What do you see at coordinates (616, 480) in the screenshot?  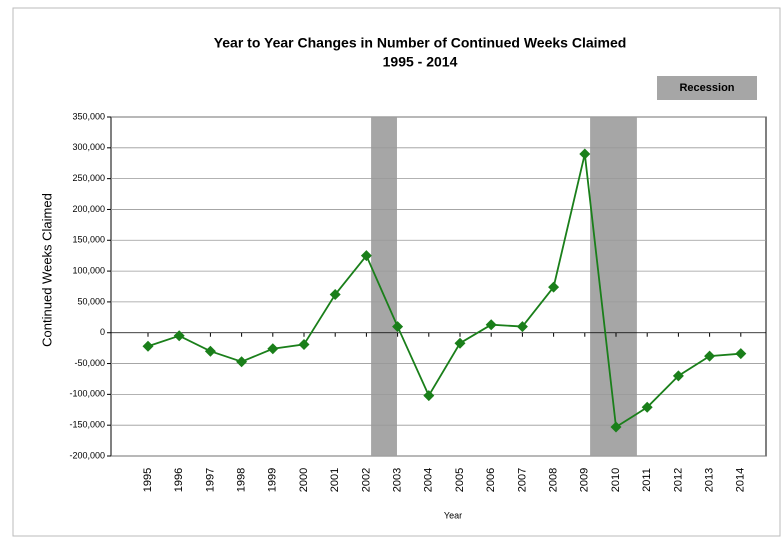 I see `x-tick-label: 2010` at bounding box center [616, 480].